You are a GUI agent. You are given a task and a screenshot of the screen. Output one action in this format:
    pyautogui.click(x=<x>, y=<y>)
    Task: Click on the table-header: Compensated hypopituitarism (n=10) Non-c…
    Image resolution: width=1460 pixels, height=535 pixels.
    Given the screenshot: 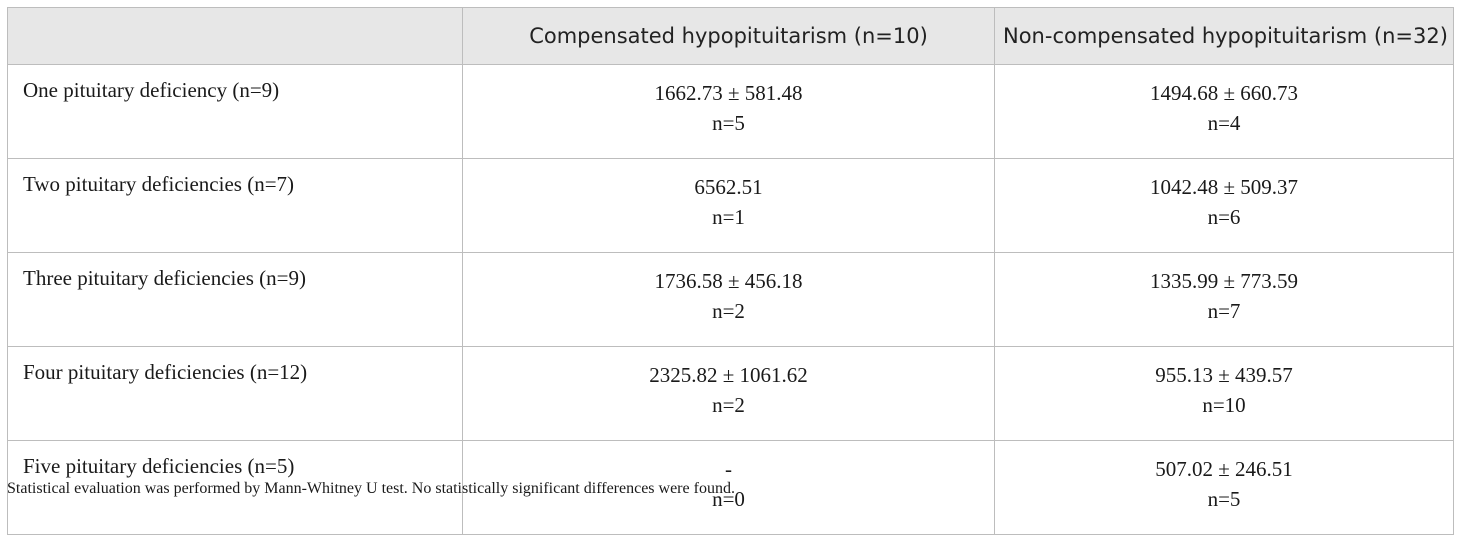 What is the action you would take?
    pyautogui.click(x=730, y=36)
    